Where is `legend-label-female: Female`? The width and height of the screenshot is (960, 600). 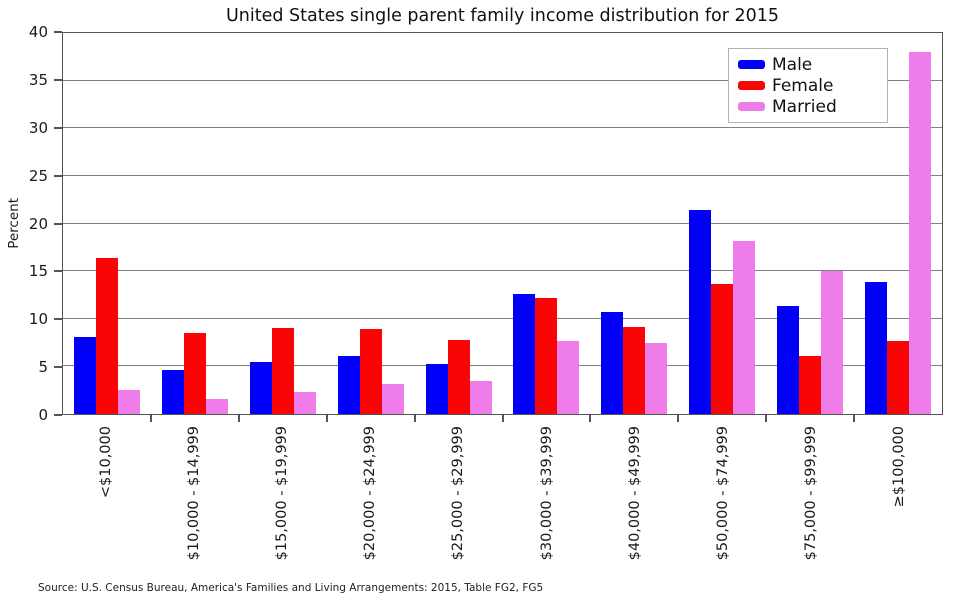
legend-label-female: Female is located at coordinates (803, 85).